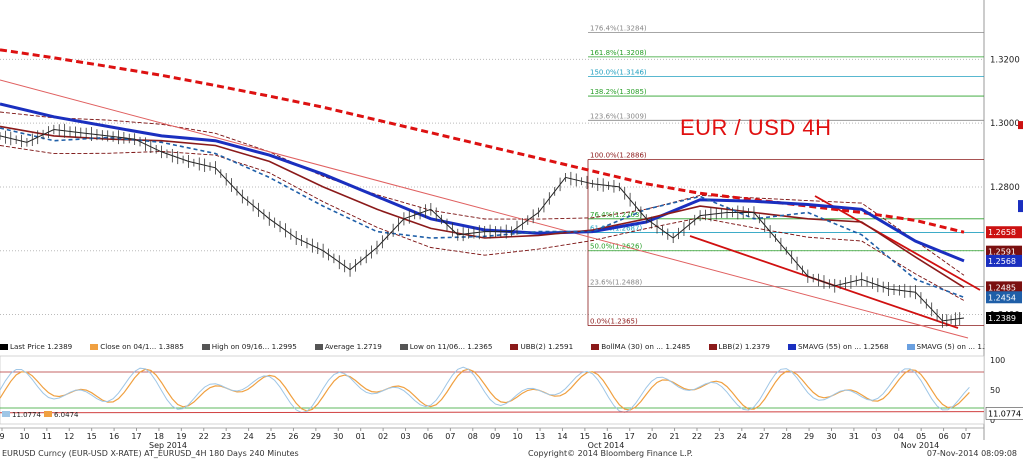 This screenshot has height=461, width=1023. What do you see at coordinates (606, 445) in the screenshot?
I see `month-label: Oct 2014` at bounding box center [606, 445].